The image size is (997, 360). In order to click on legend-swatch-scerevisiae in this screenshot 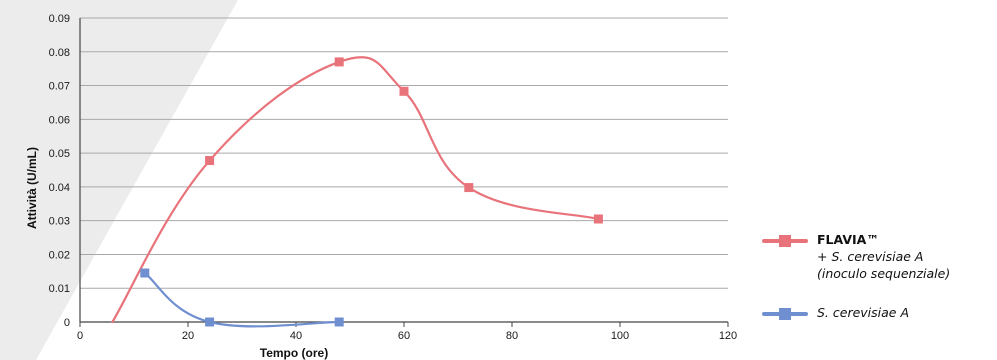, I will do `click(785, 314)`.